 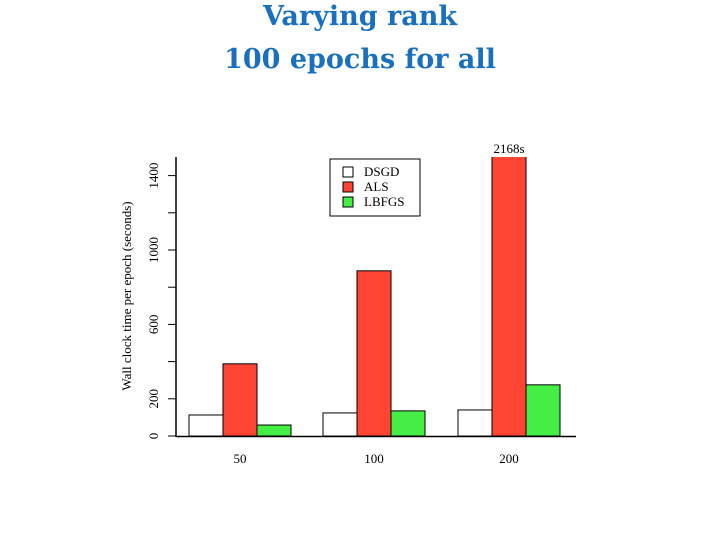 What do you see at coordinates (360, 16) in the screenshot?
I see `chart-title: Varying rank` at bounding box center [360, 16].